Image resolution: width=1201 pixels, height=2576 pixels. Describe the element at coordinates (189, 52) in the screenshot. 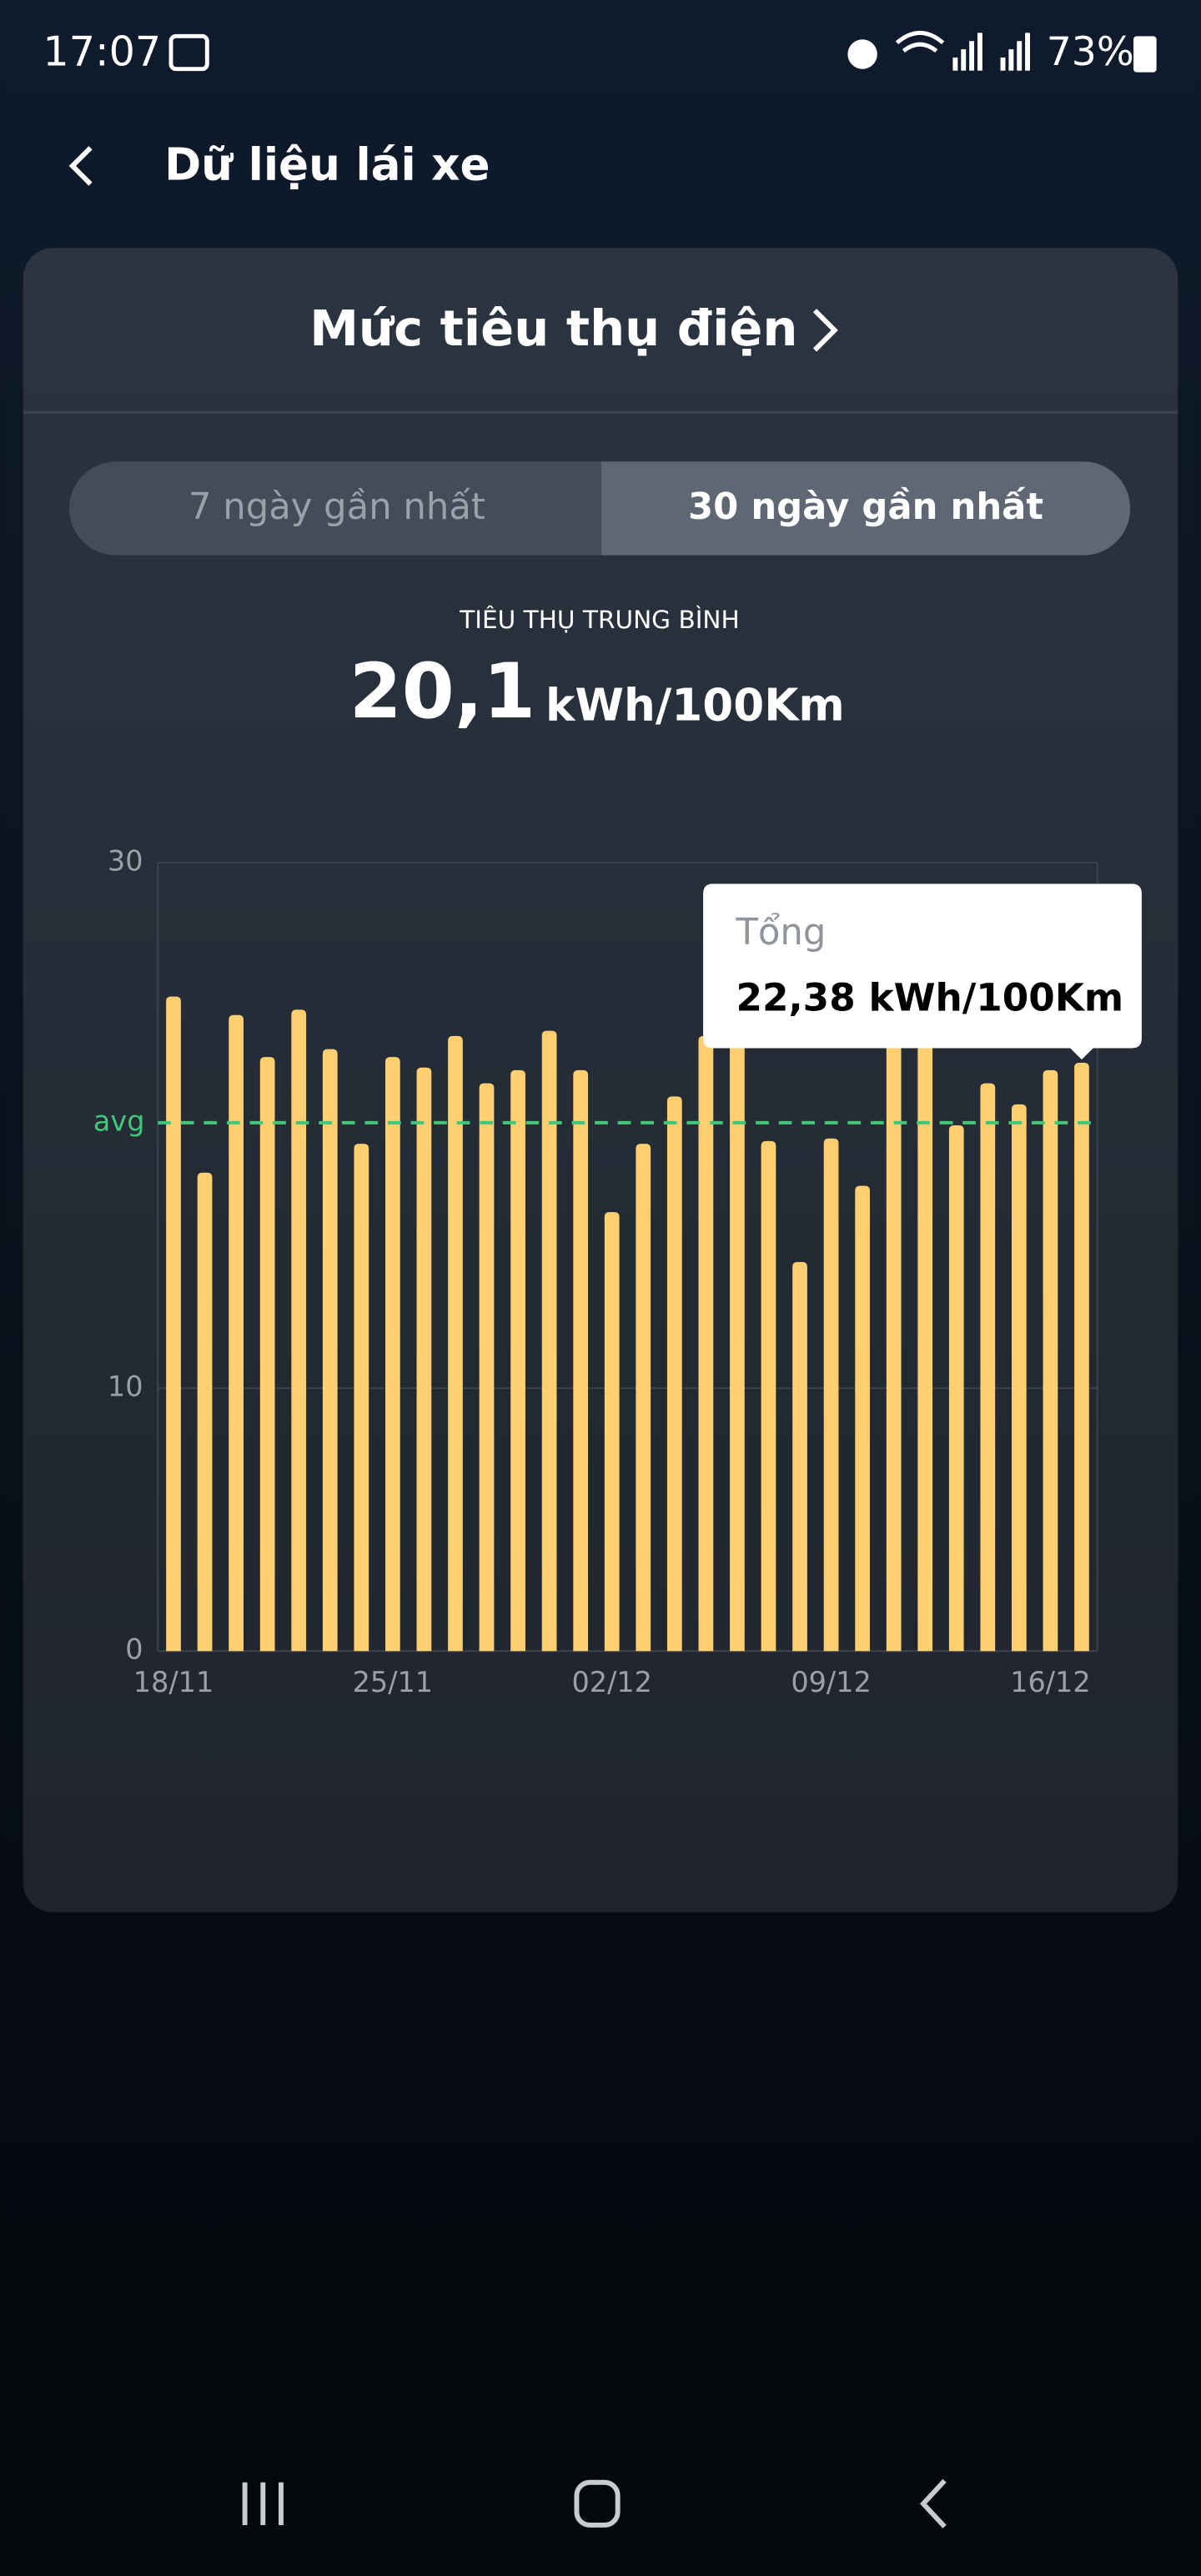

I see `status-icon` at that location.